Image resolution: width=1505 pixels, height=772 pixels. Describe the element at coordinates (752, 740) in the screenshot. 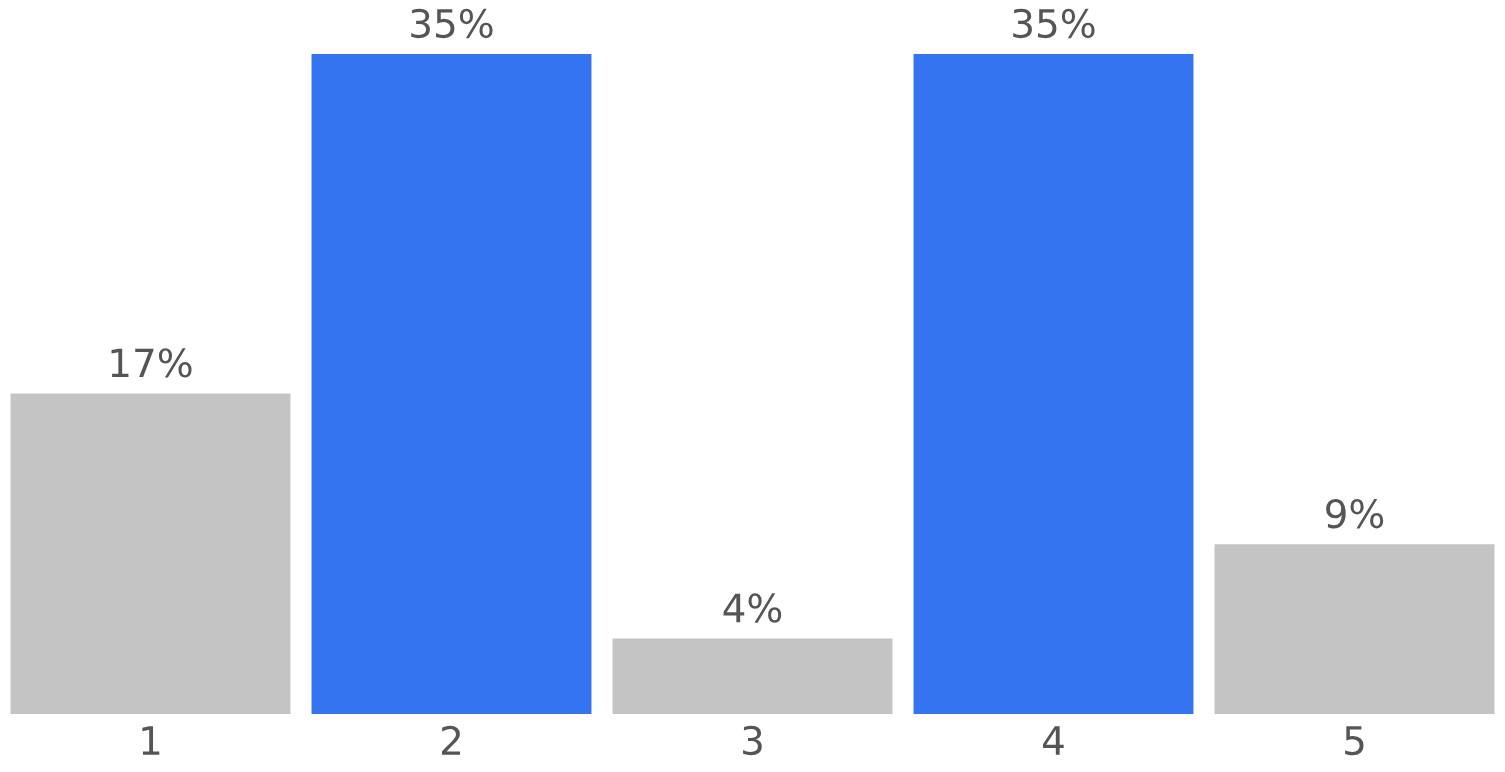

I see `x-tick-label: 3` at that location.